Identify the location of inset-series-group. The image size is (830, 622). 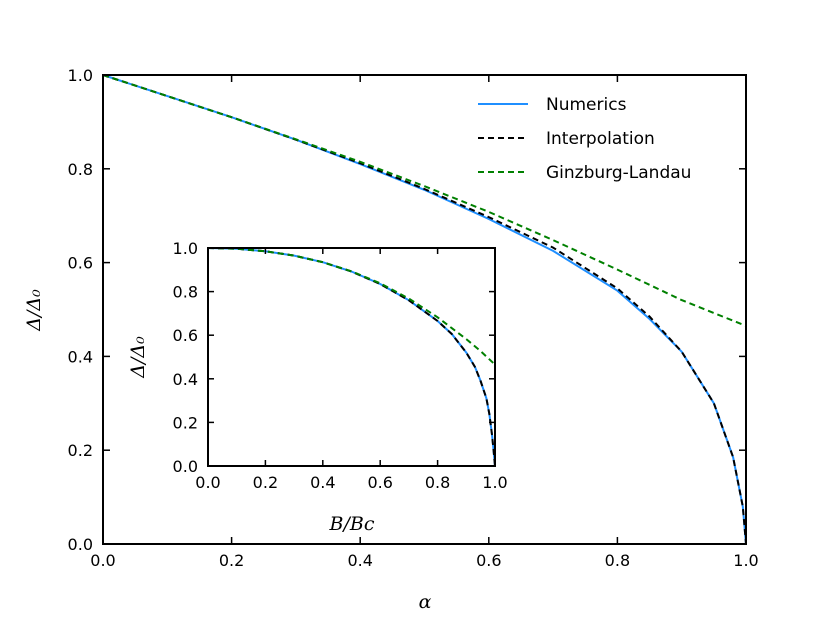
(351, 357).